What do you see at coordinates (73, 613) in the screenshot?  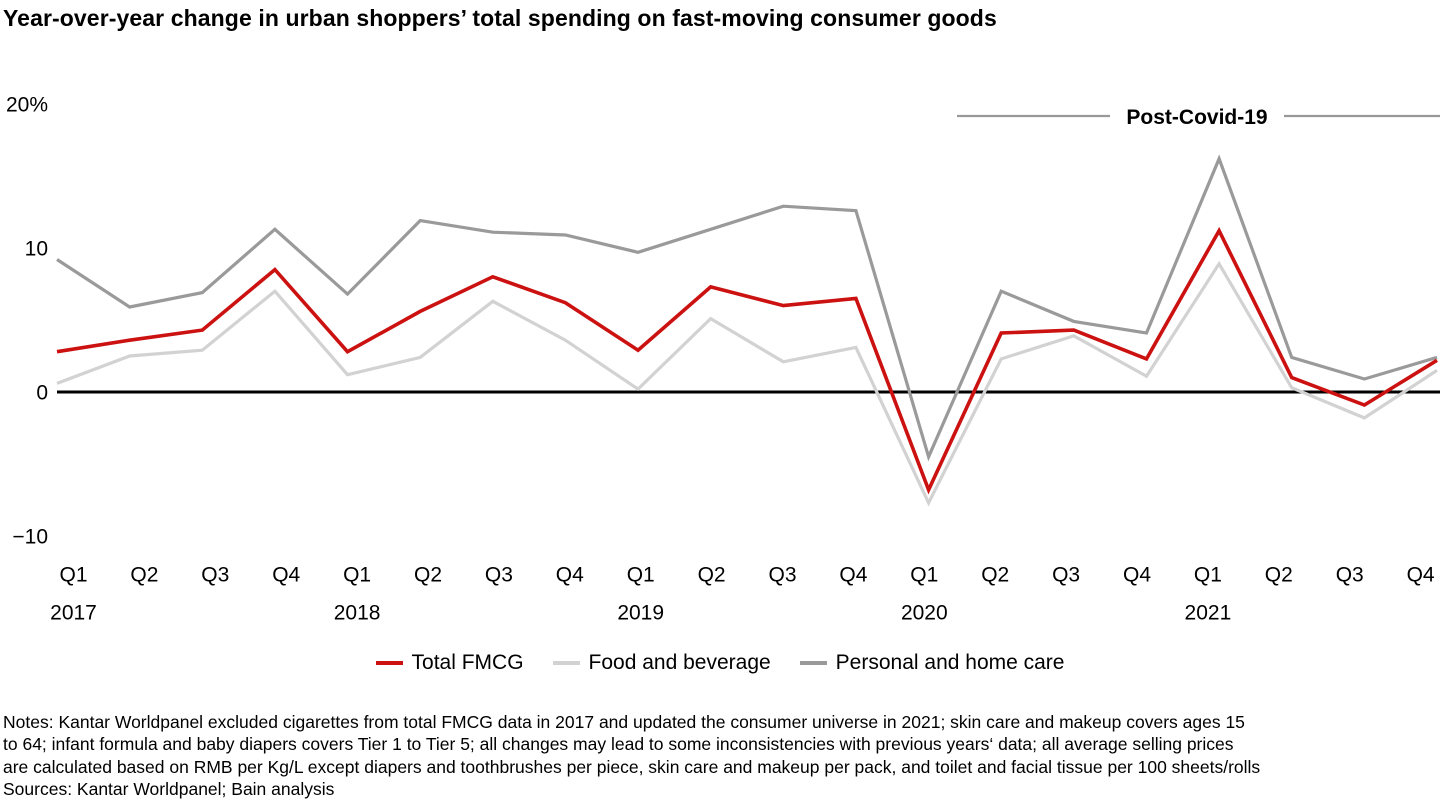 I see `x-axis-year-label: 2017` at bounding box center [73, 613].